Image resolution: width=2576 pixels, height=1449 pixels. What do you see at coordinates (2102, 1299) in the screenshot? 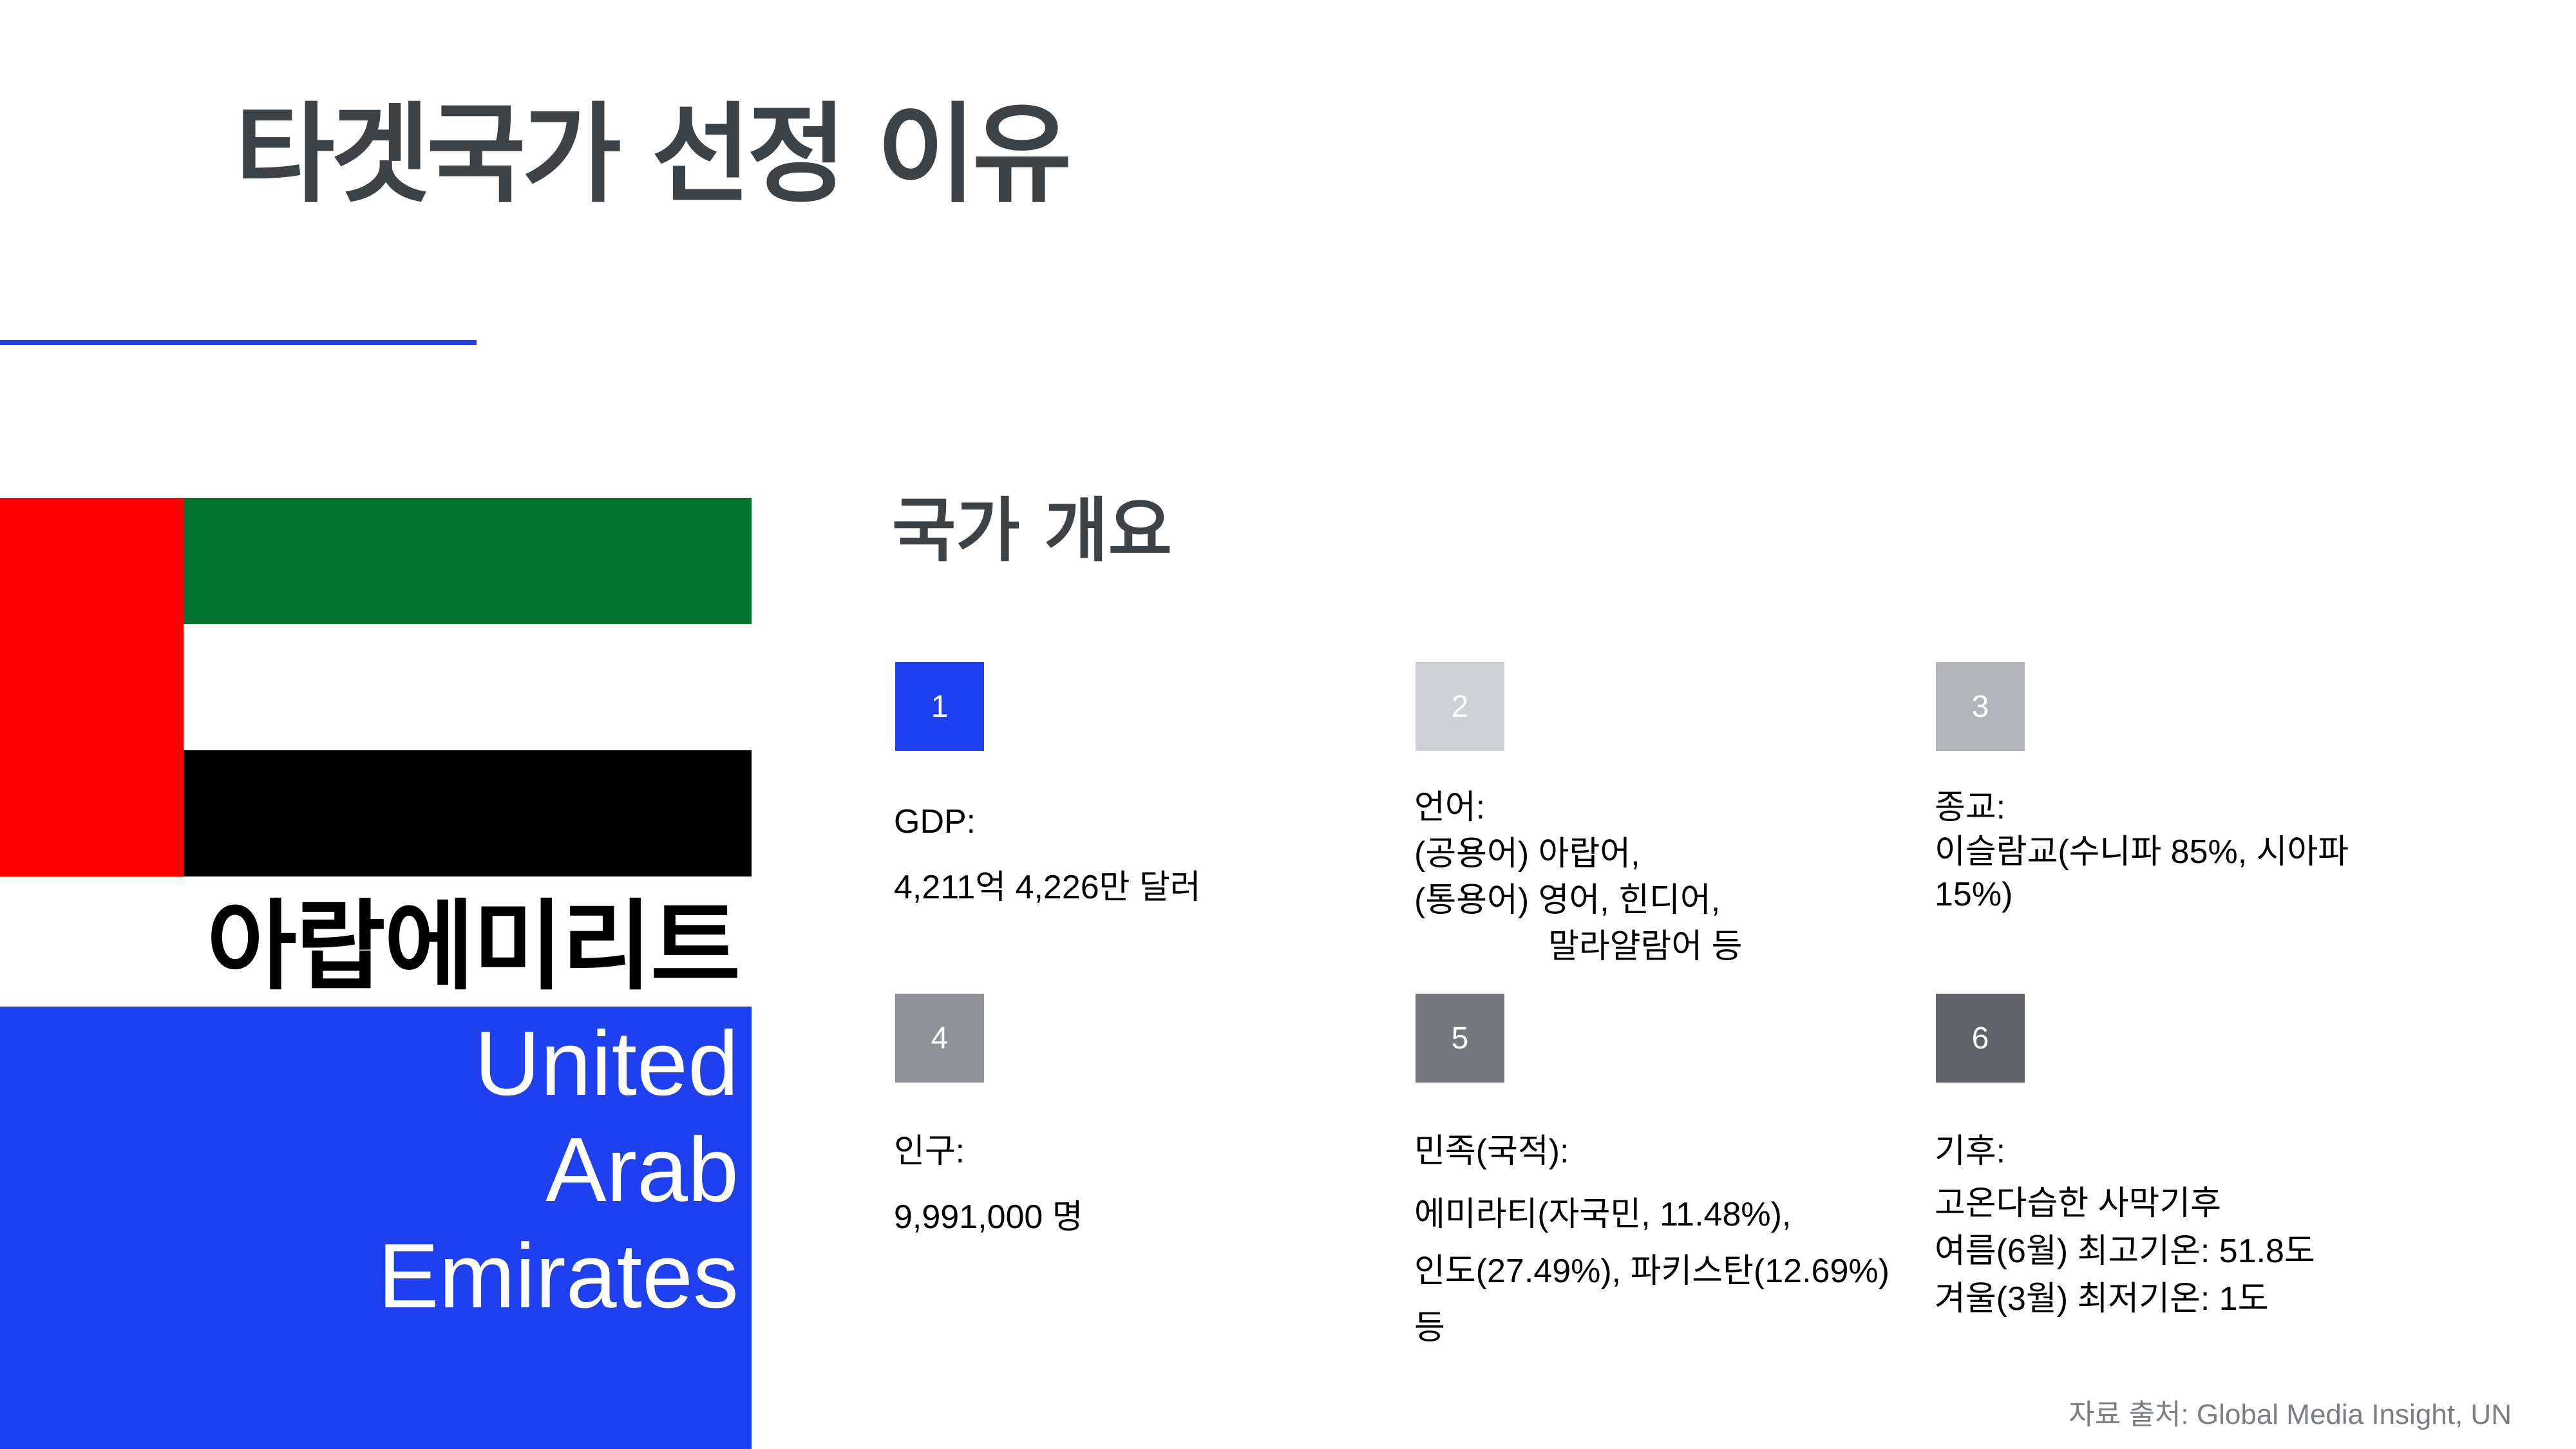
I see `card-value: 겨울(3월) 최저기온: 1도` at bounding box center [2102, 1299].